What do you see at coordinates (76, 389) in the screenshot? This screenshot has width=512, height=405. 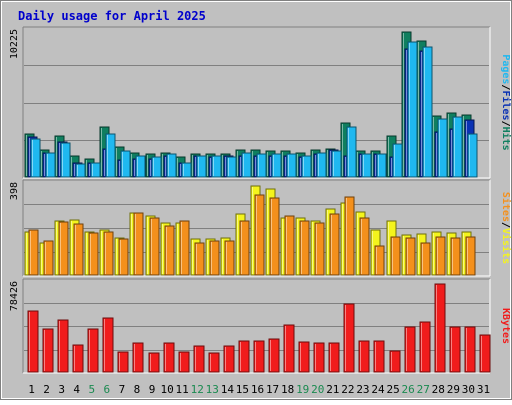 I see `x-tick-label-day-4: 4` at bounding box center [76, 389].